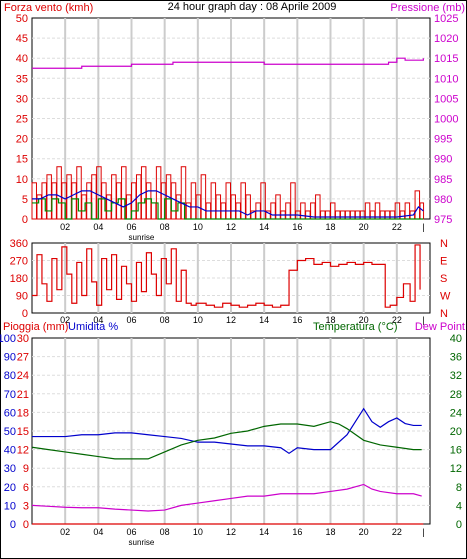 The height and width of the screenshot is (559, 467). Describe the element at coordinates (23, 395) in the screenshot. I see `rain-tick-label: 21` at that location.